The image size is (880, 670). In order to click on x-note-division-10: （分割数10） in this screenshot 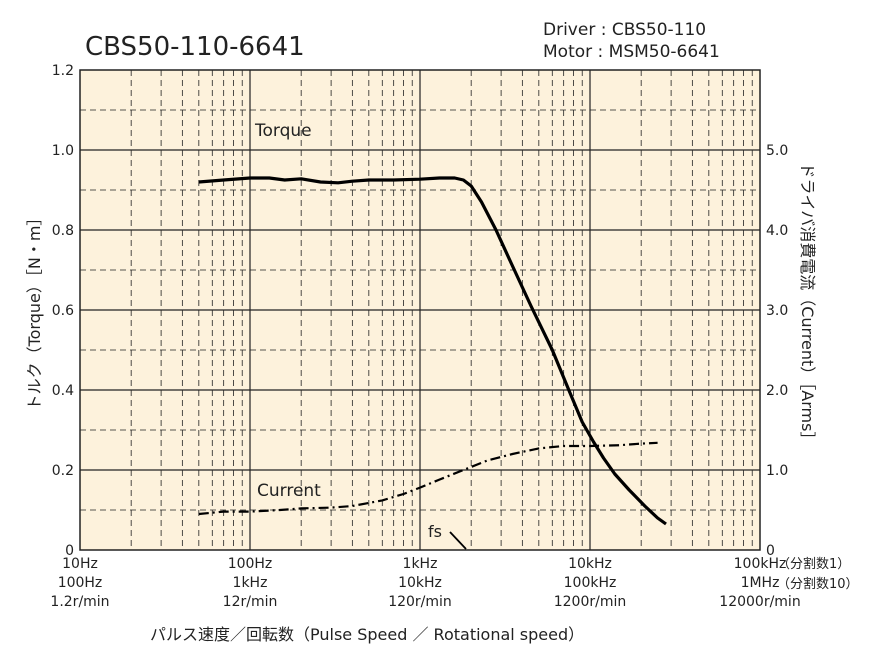, I will do `click(818, 584)`.